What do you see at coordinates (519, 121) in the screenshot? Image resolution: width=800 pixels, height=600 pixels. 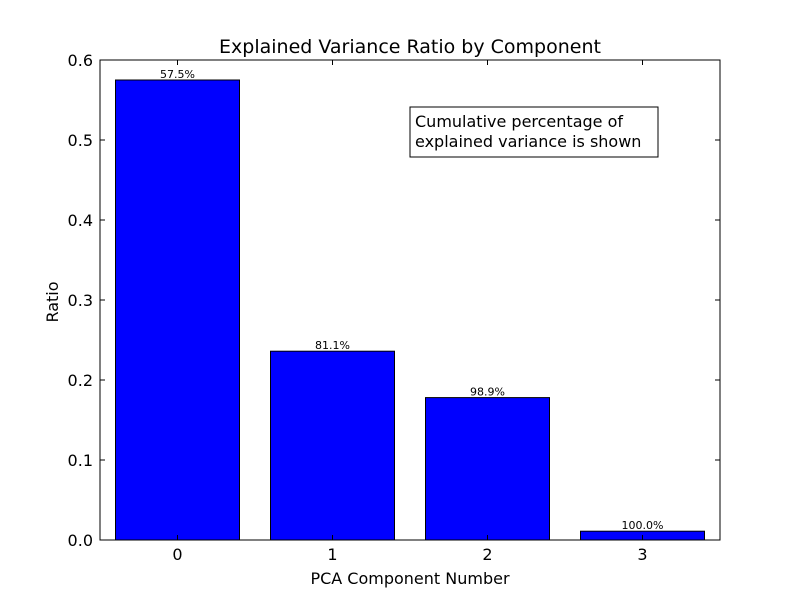 I see `annotation-line-1: Cumulative percentage of` at bounding box center [519, 121].